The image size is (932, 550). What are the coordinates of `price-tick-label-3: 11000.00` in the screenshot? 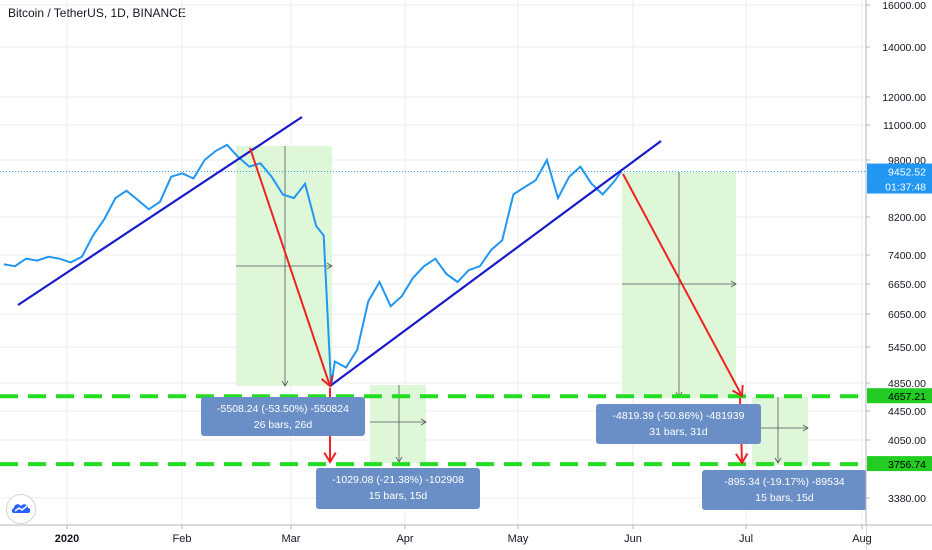 It's located at (904, 126).